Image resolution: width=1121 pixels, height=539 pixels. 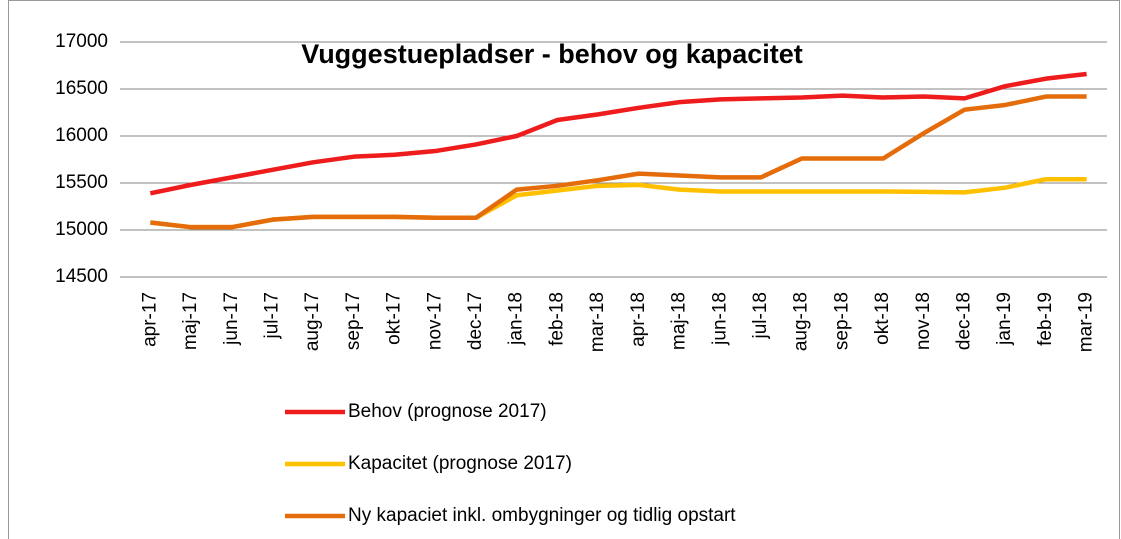 What do you see at coordinates (81, 88) in the screenshot?
I see `y-tick-label: 16500` at bounding box center [81, 88].